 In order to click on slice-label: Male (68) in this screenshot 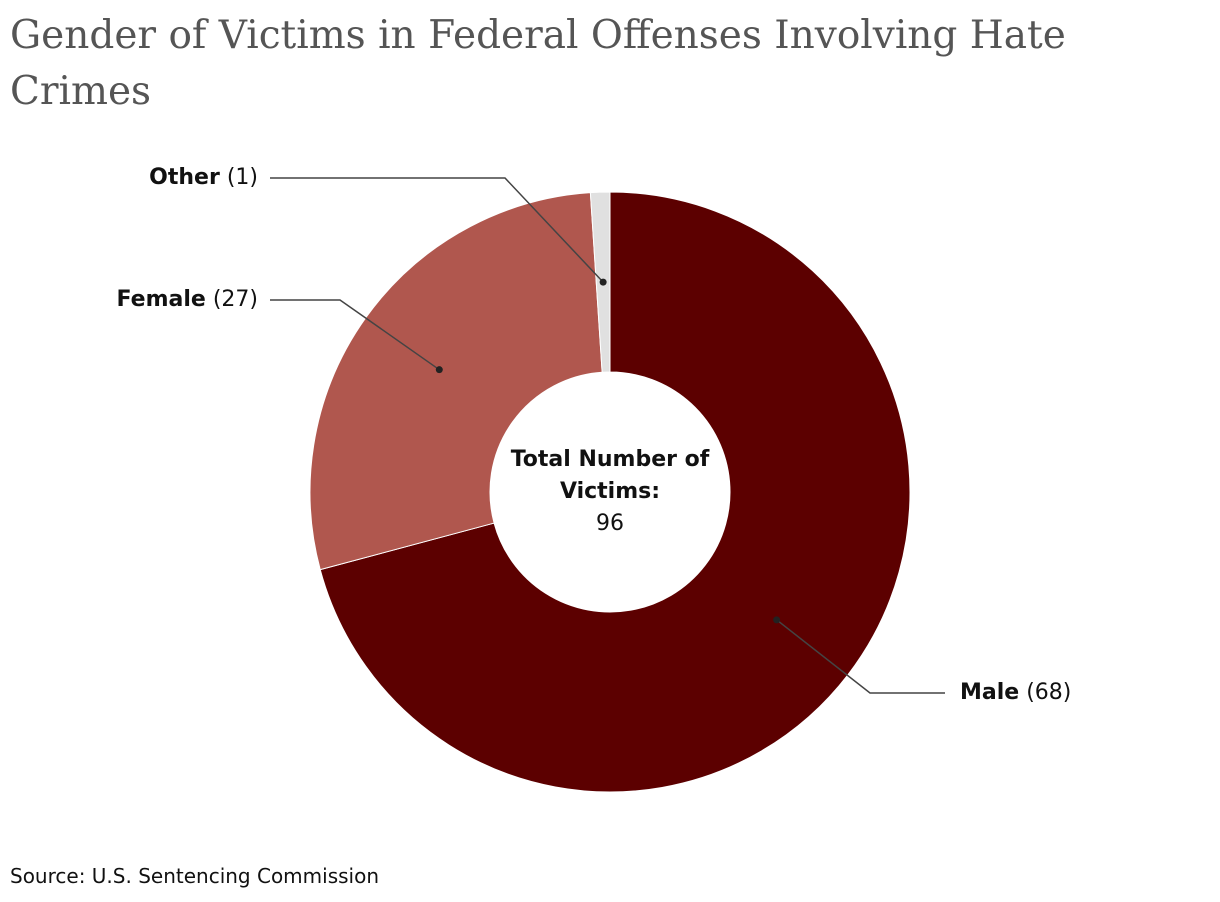, I will do `click(1015, 692)`.